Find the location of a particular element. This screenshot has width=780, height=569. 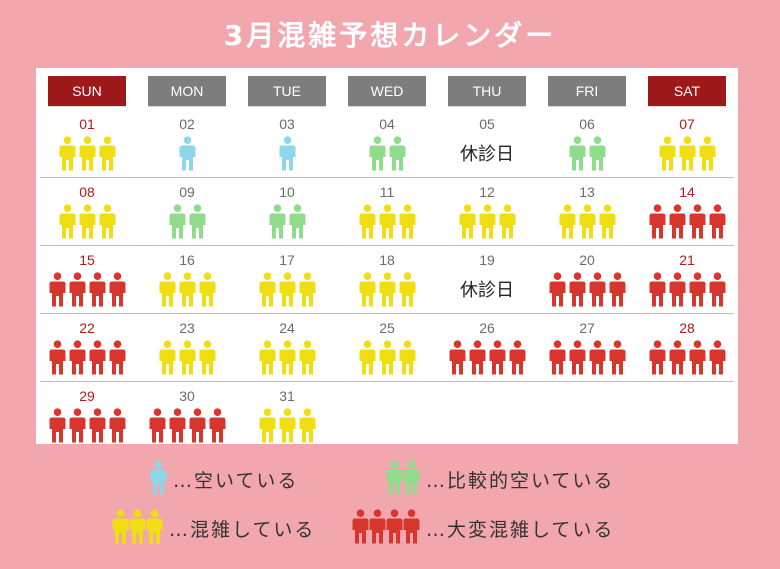

weekday-header-wed: WED is located at coordinates (387, 91).